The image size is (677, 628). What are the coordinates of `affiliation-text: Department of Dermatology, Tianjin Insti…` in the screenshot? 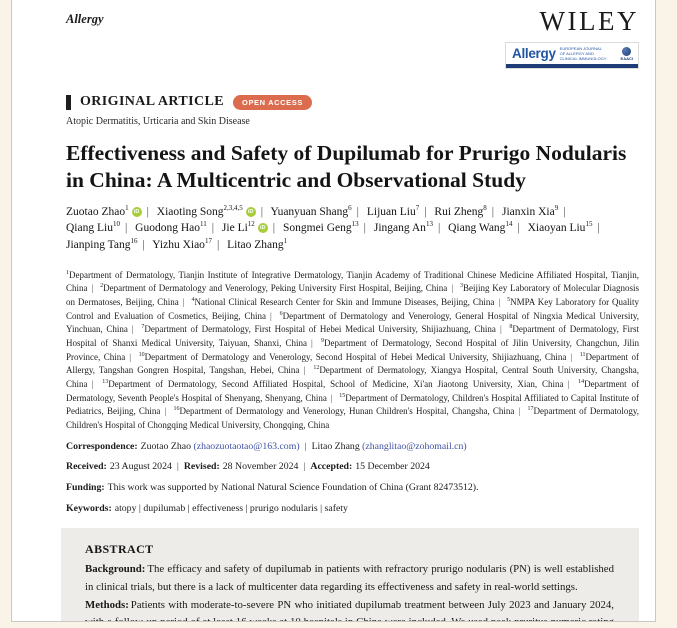 It's located at (352, 281).